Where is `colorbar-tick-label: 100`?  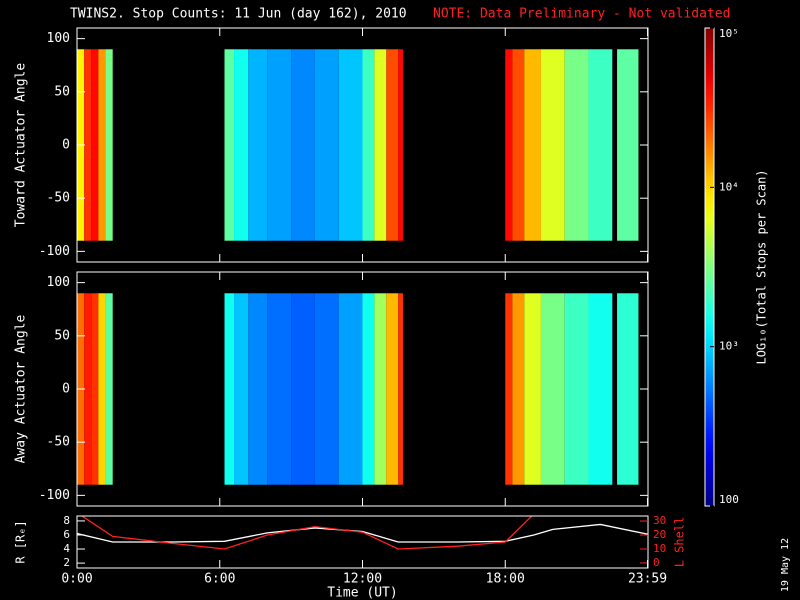
colorbar-tick-label: 100 is located at coordinates (729, 499).